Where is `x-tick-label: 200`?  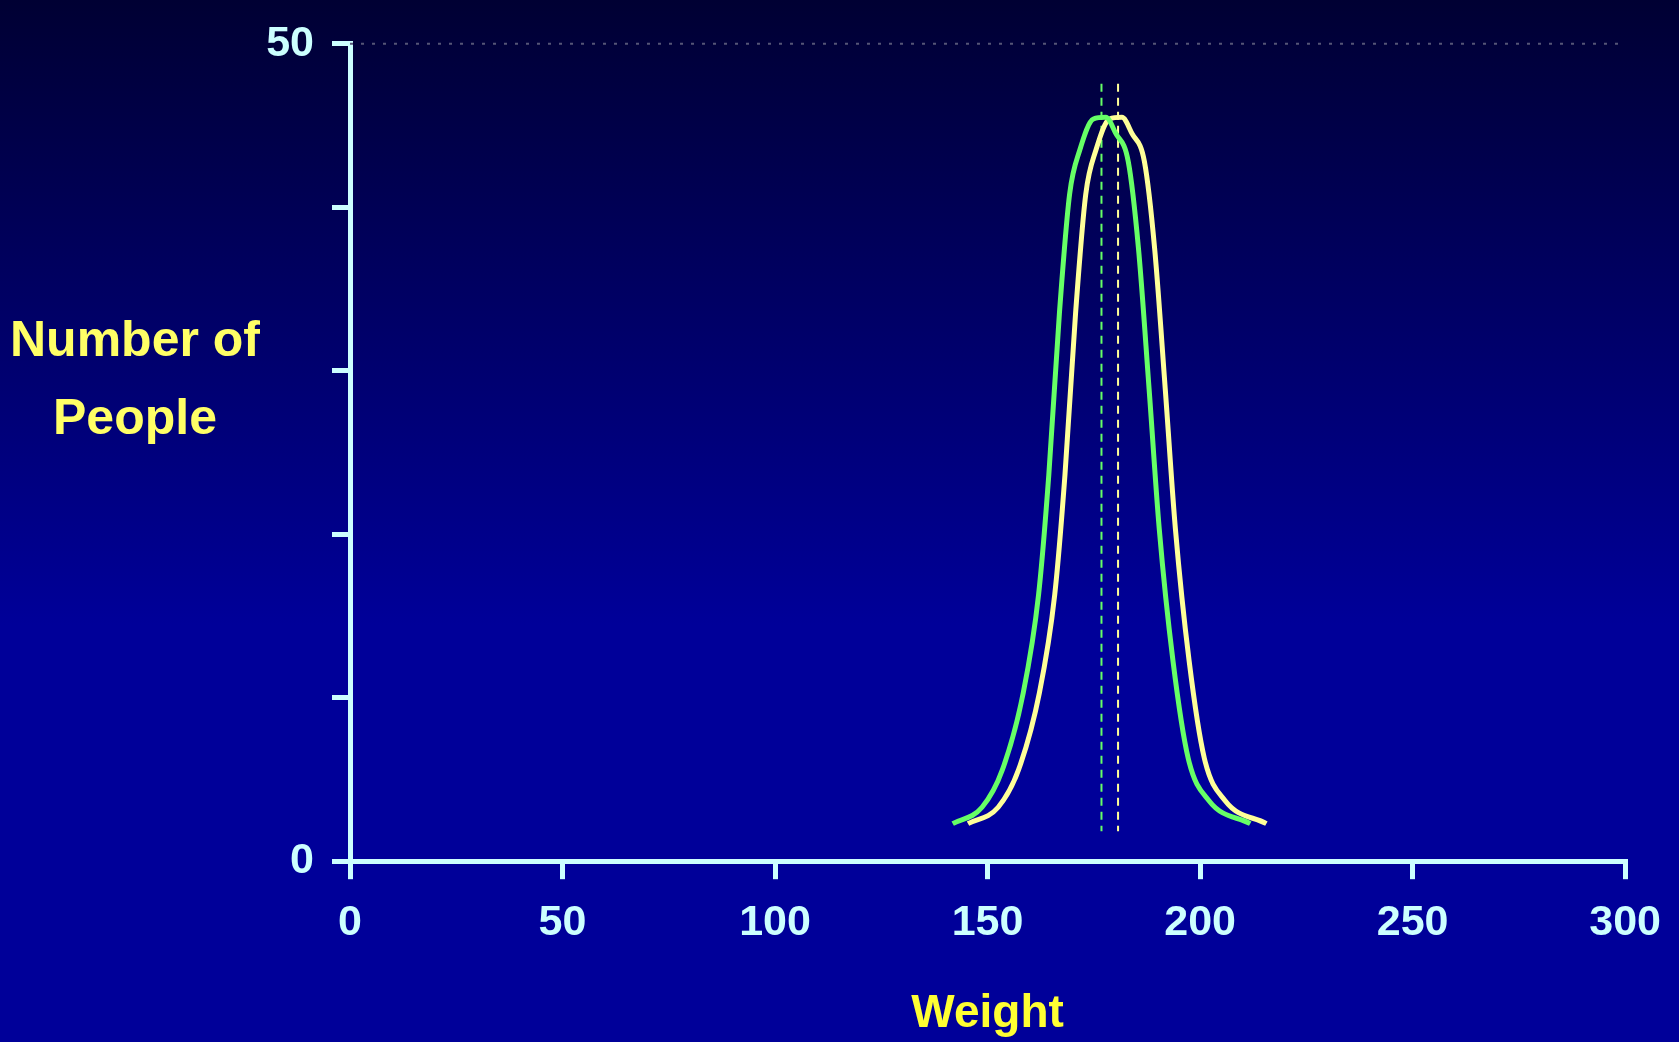 x-tick-label: 200 is located at coordinates (1200, 919).